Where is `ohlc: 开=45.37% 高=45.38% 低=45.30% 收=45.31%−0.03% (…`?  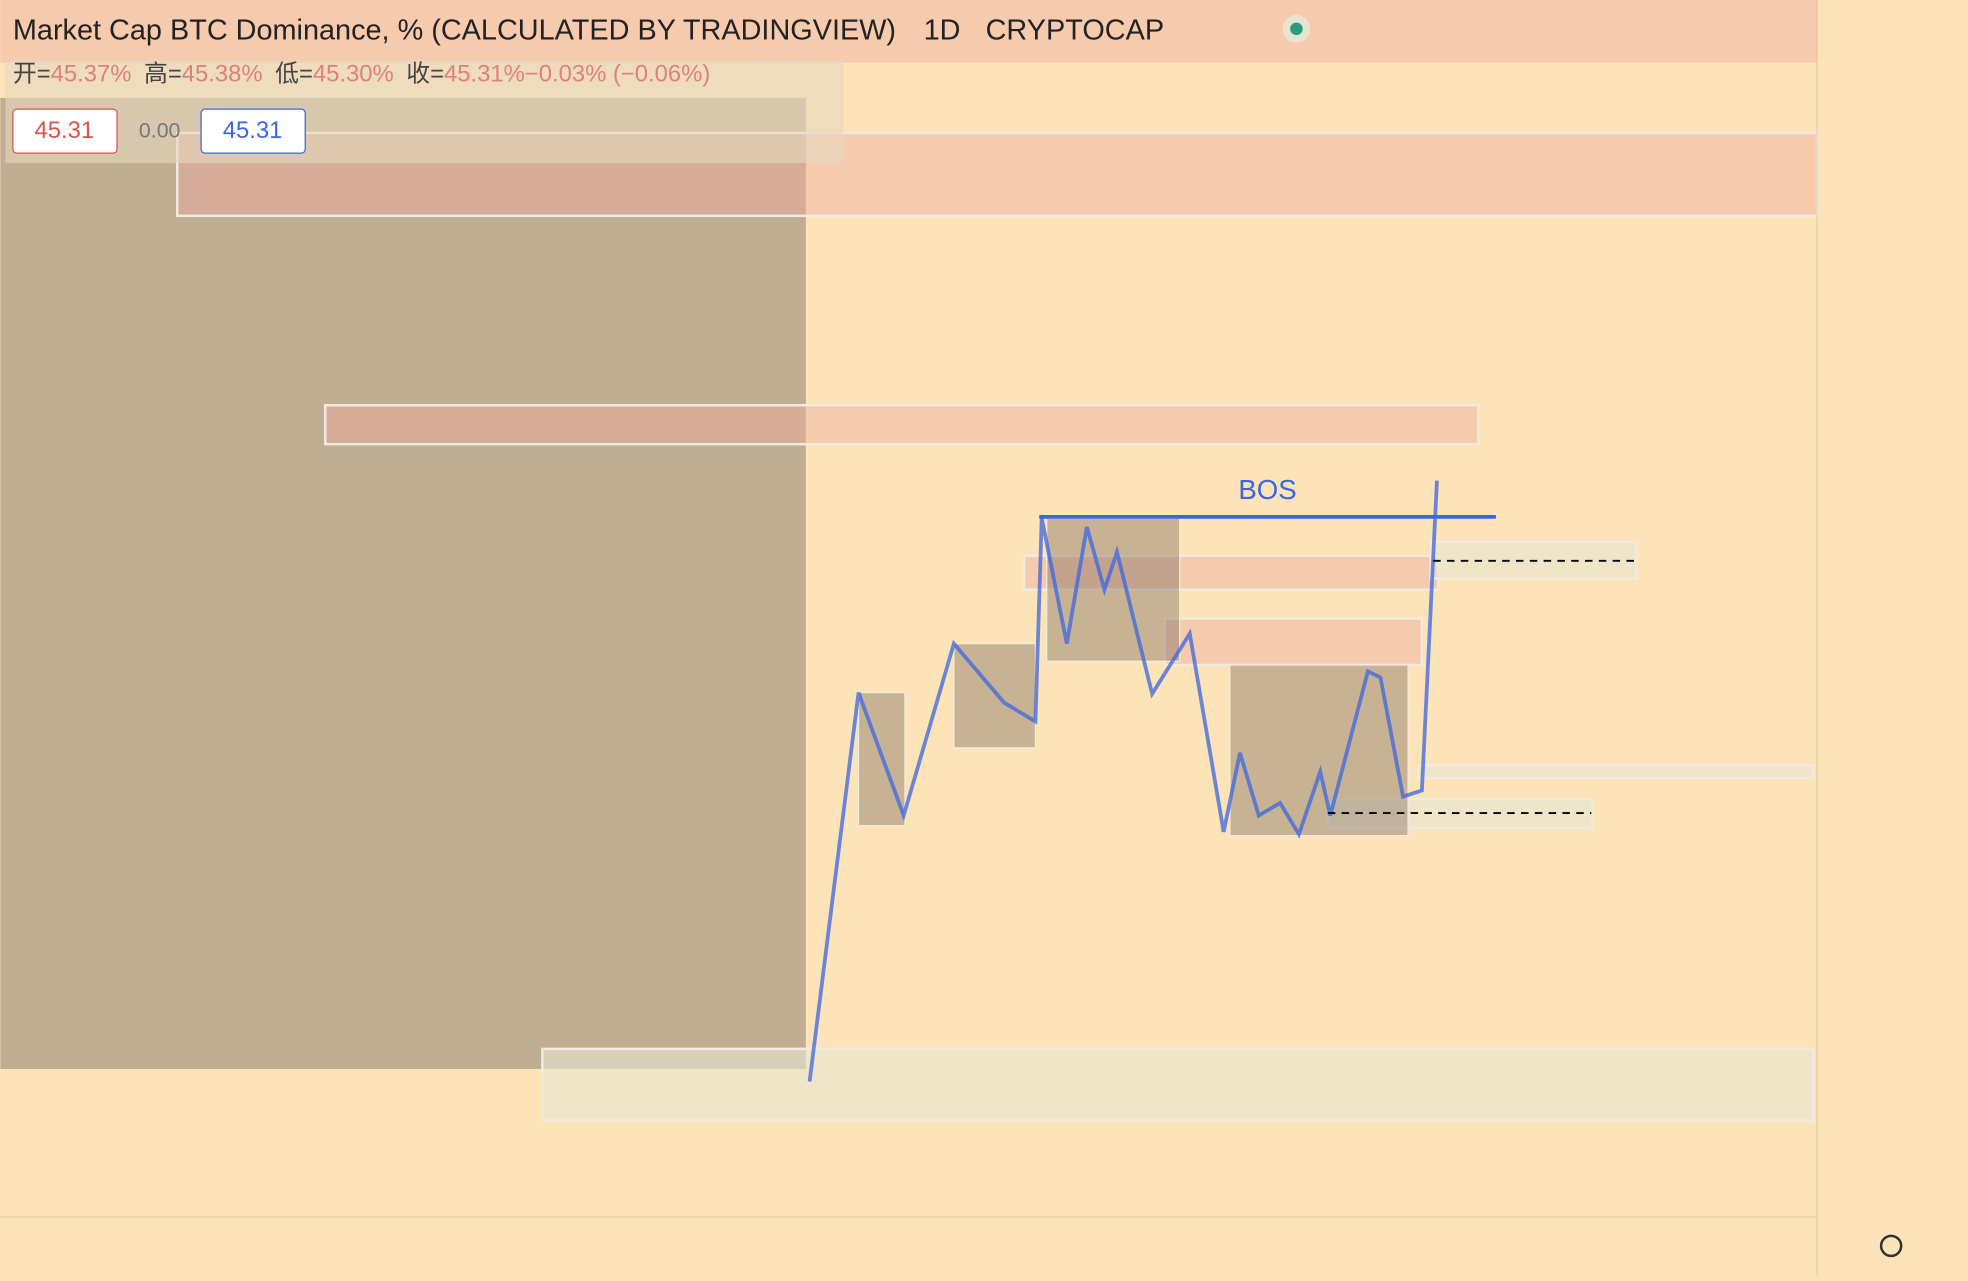 ohlc: 开=45.37% 高=45.38% 低=45.30% 收=45.31%−0.03% (… is located at coordinates (361, 74).